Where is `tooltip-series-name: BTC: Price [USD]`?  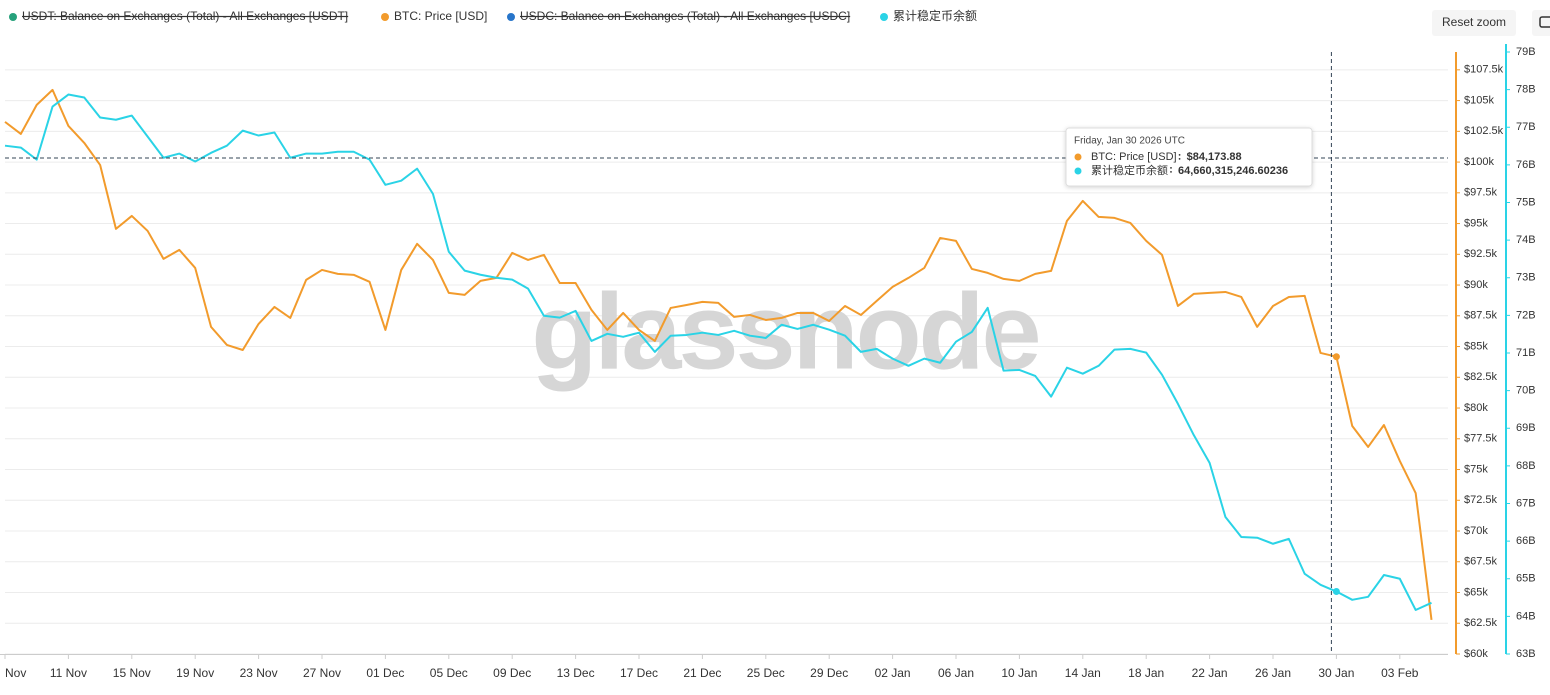 tooltip-series-name: BTC: Price [USD] is located at coordinates (1134, 157).